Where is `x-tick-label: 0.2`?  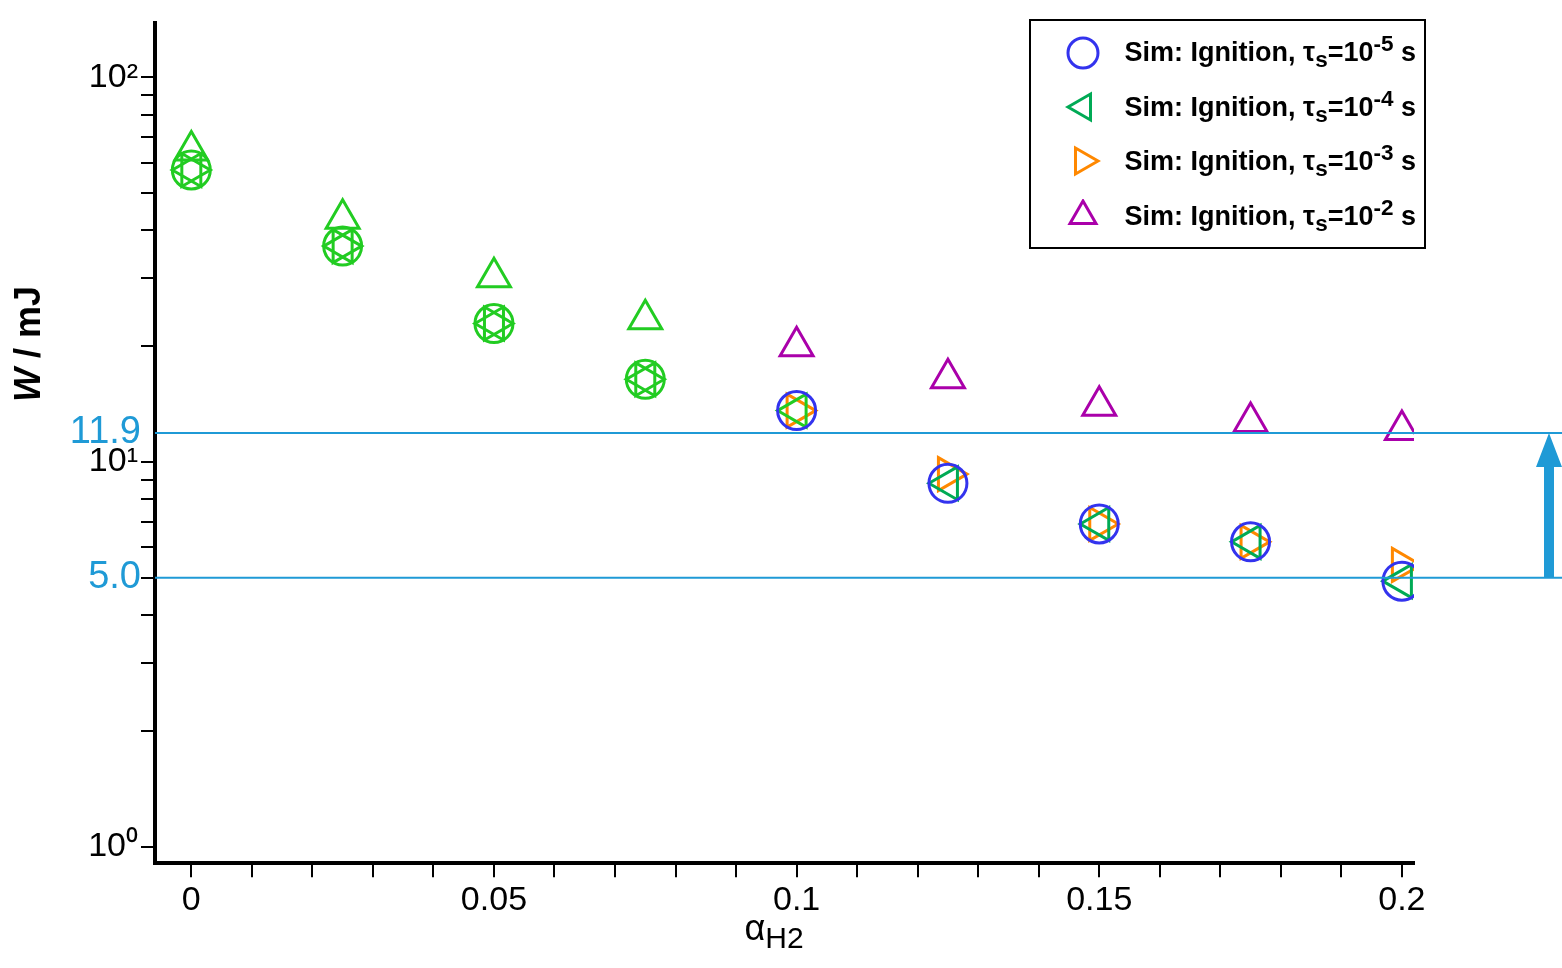 x-tick-label: 0.2 is located at coordinates (1402, 897).